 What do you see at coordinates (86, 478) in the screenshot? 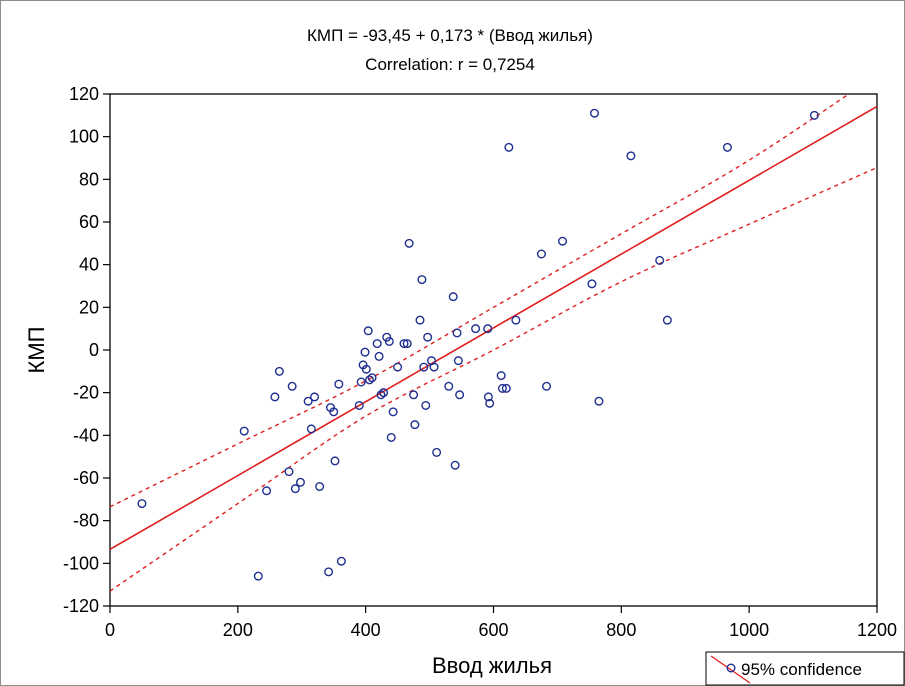
I see `y-tick-label: -60` at bounding box center [86, 478].